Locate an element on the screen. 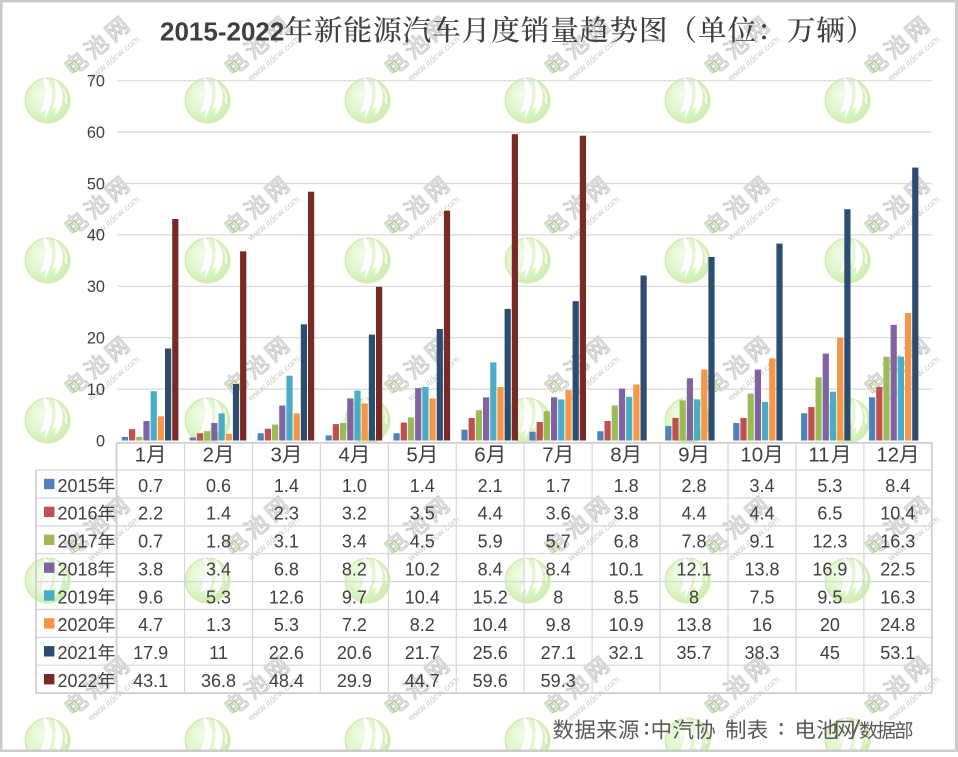 This screenshot has width=958, height=757. svg-text: 1.0 is located at coordinates (354, 486).